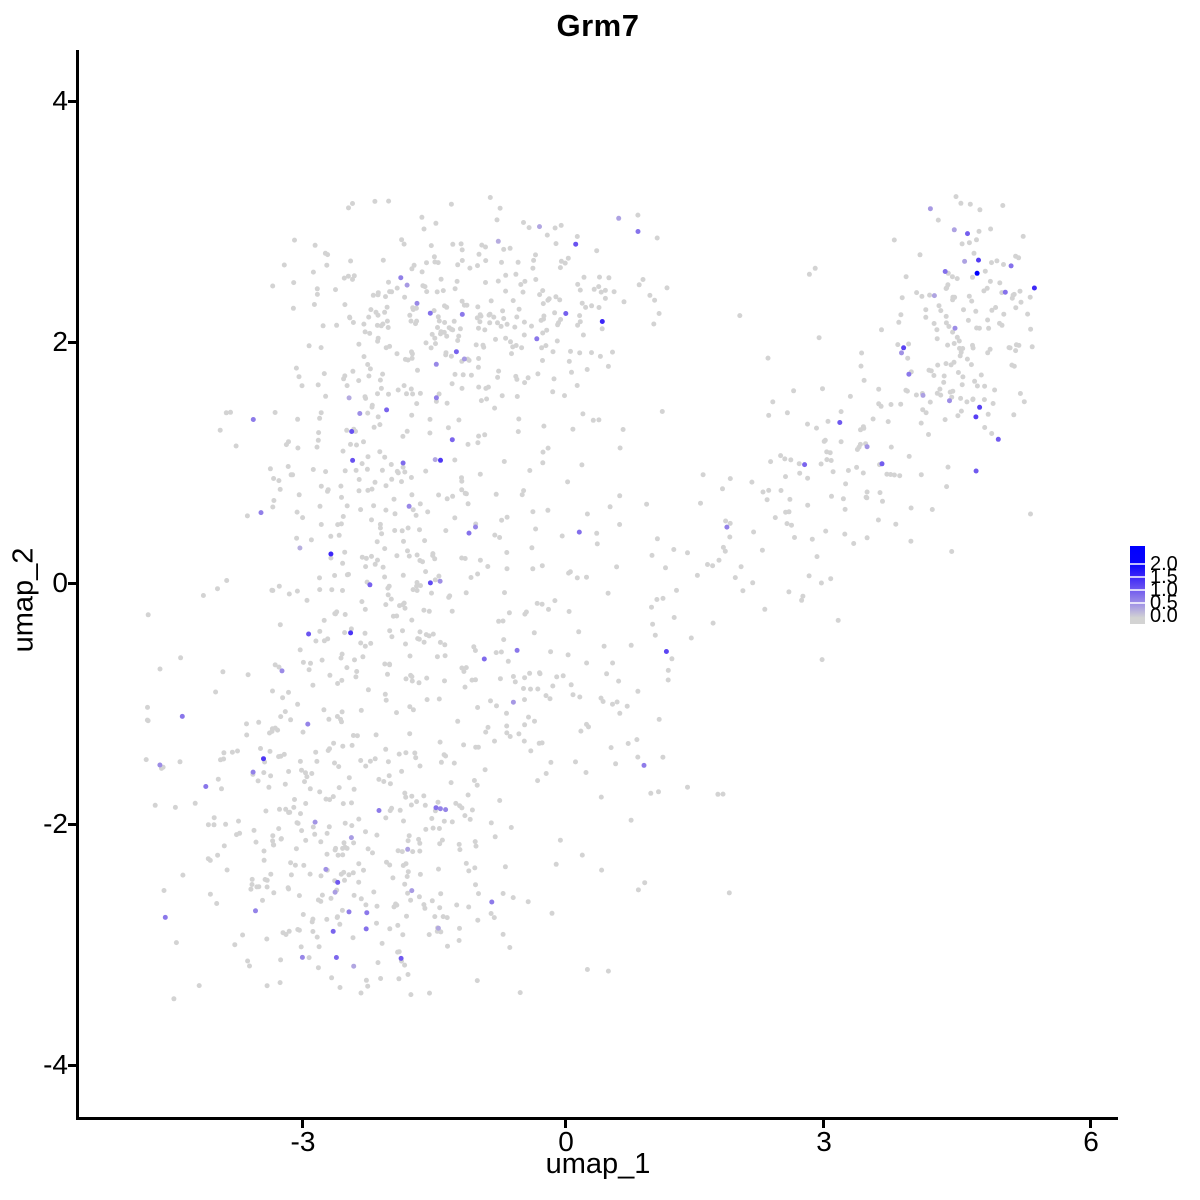 This screenshot has height=1200, width=1200. I want to click on x-tick-mark, so click(565, 1124).